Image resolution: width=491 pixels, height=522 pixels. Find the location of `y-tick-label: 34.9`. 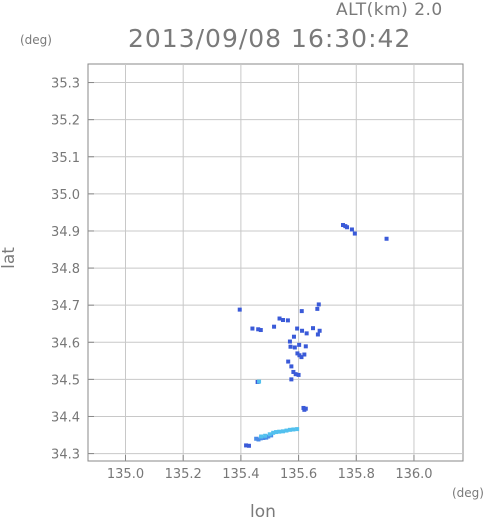

y-tick-label: 34.9 is located at coordinates (65, 232).